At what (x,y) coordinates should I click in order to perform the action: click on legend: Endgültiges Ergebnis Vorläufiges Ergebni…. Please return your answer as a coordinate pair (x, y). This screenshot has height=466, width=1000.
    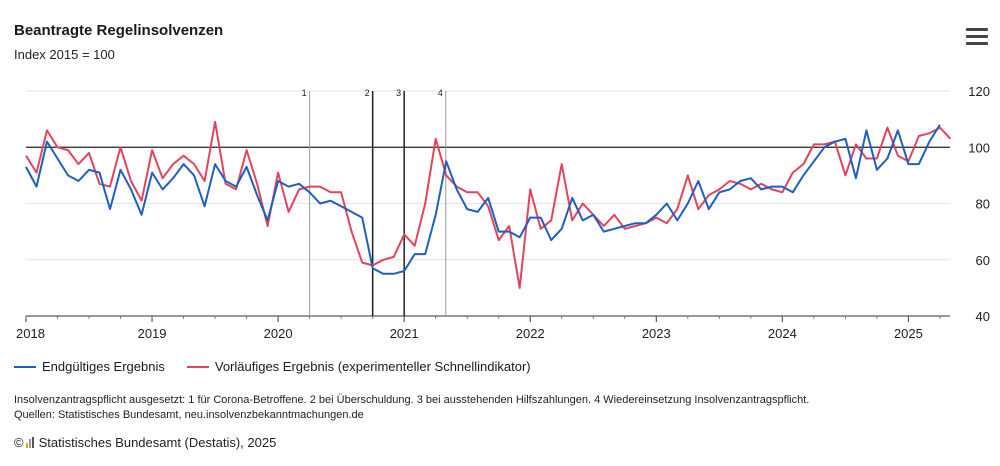
    Looking at the image, I should click on (283, 366).